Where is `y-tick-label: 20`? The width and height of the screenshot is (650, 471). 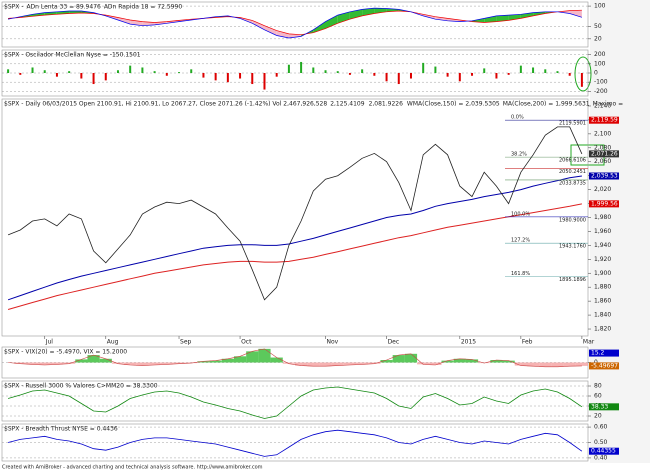
y-tick-label: 20 is located at coordinates (598, 416).